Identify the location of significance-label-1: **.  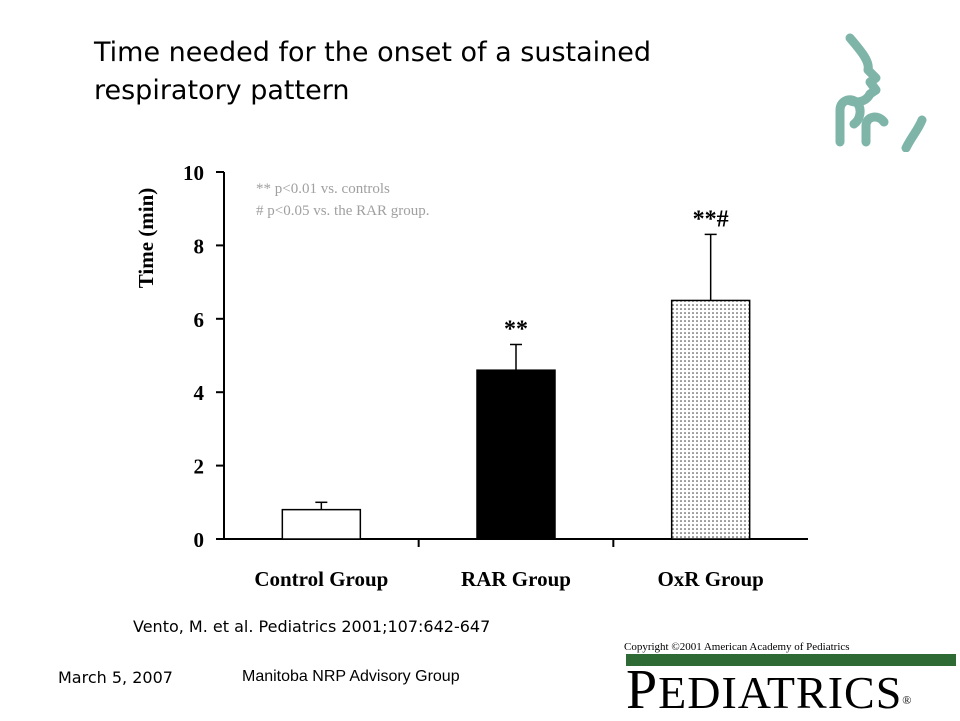
(516, 329).